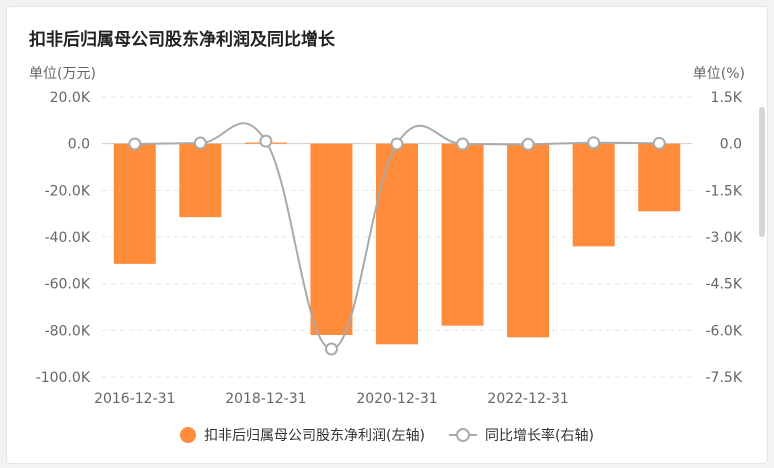 Image resolution: width=774 pixels, height=468 pixels. Describe the element at coordinates (134, 399) in the screenshot. I see `x-tick-label: 2016-12-31` at that location.